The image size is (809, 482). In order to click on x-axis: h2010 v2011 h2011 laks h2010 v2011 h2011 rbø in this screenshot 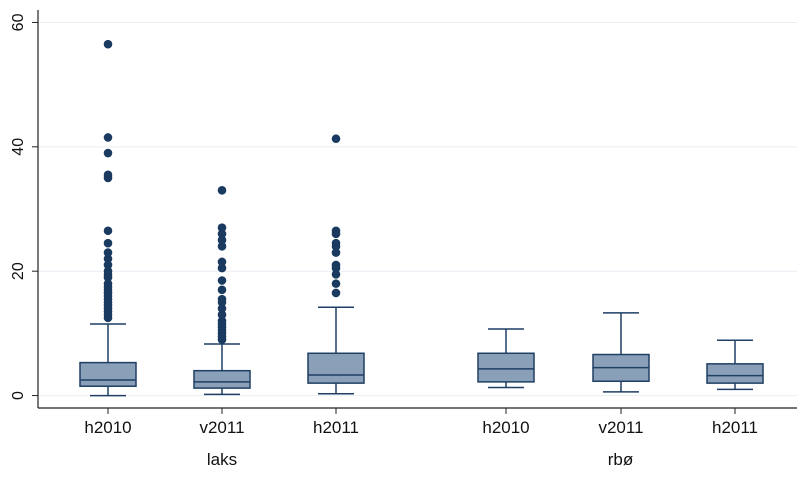, I will do `click(417, 438)`.